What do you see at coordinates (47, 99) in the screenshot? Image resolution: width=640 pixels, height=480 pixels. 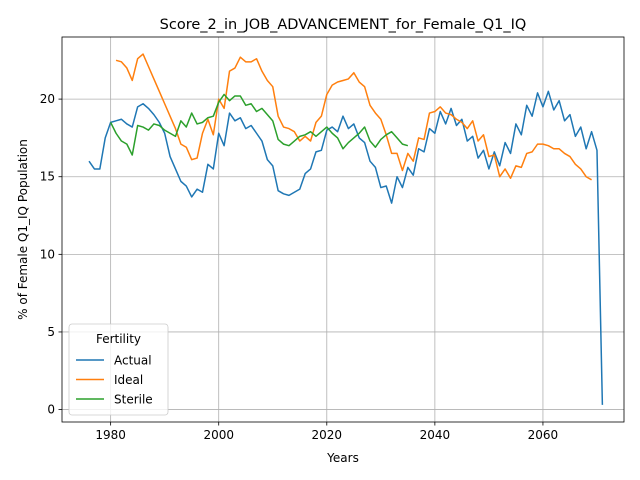 I see `y-tick-label: 20` at bounding box center [47, 99].